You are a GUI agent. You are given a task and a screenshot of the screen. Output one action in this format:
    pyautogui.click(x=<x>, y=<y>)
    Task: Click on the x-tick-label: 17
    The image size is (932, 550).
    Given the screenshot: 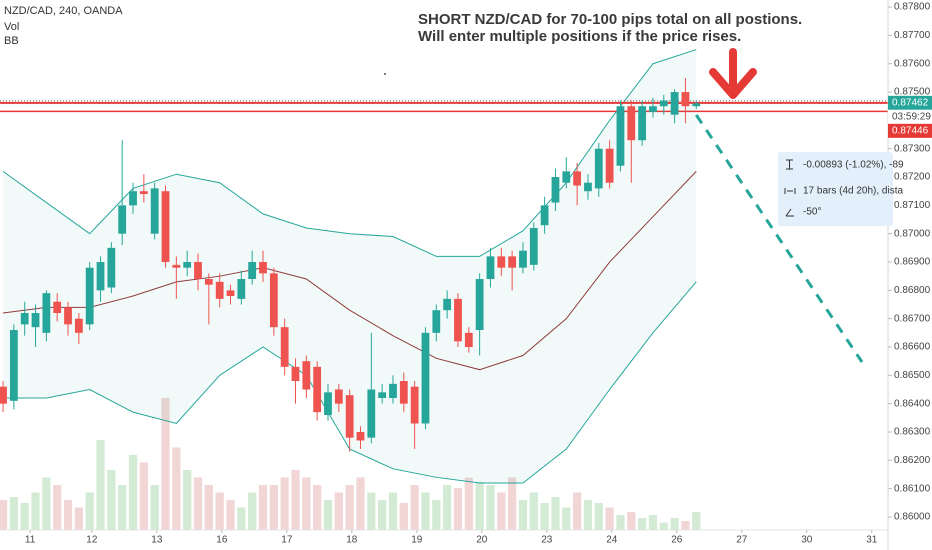 What is the action you would take?
    pyautogui.click(x=287, y=540)
    